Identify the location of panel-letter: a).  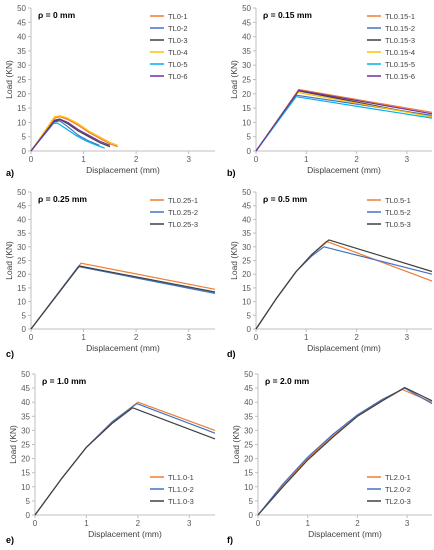
(10, 173).